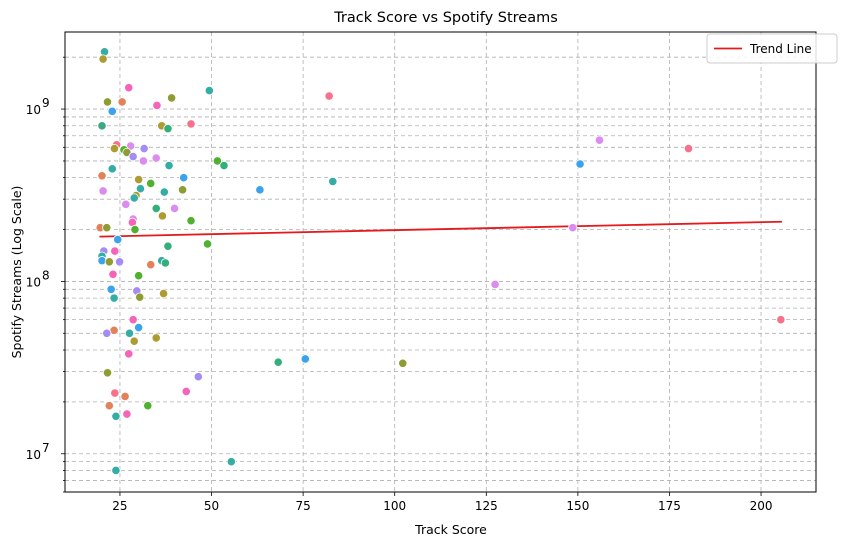 Image resolution: width=849 pixels, height=545 pixels. What do you see at coordinates (577, 506) in the screenshot?
I see `x-tick-label: 150` at bounding box center [577, 506].